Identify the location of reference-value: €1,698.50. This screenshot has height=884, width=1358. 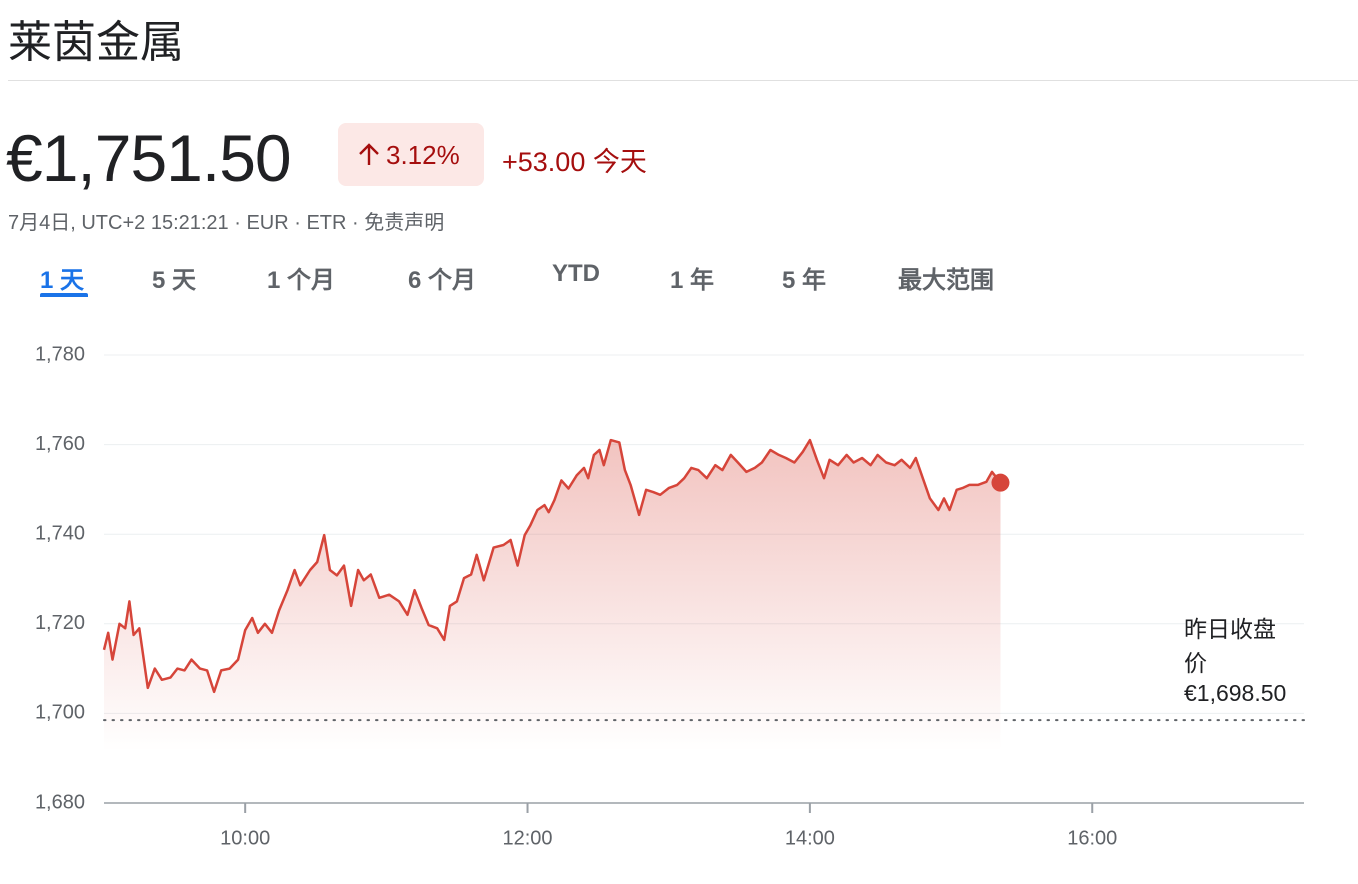
(1235, 693).